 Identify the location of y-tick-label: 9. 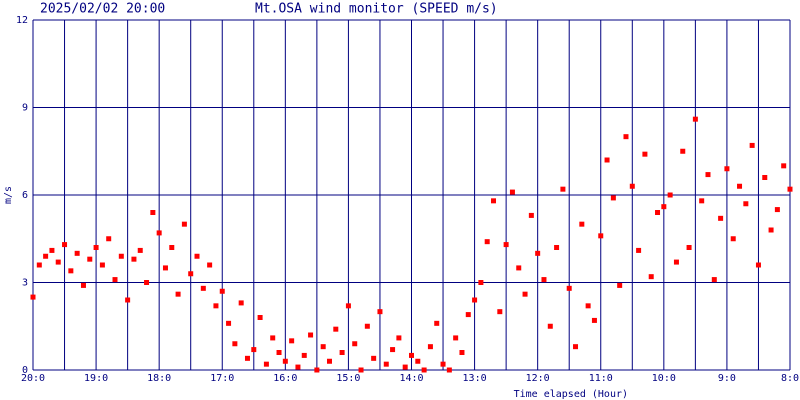
(25, 108).